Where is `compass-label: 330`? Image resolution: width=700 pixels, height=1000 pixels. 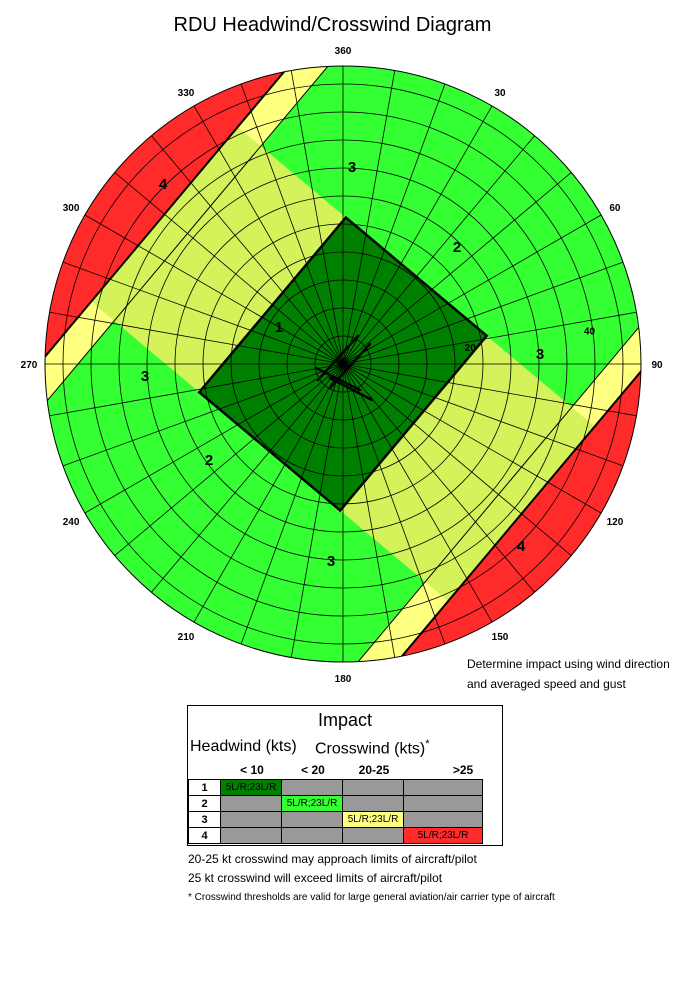 compass-label: 330 is located at coordinates (186, 93).